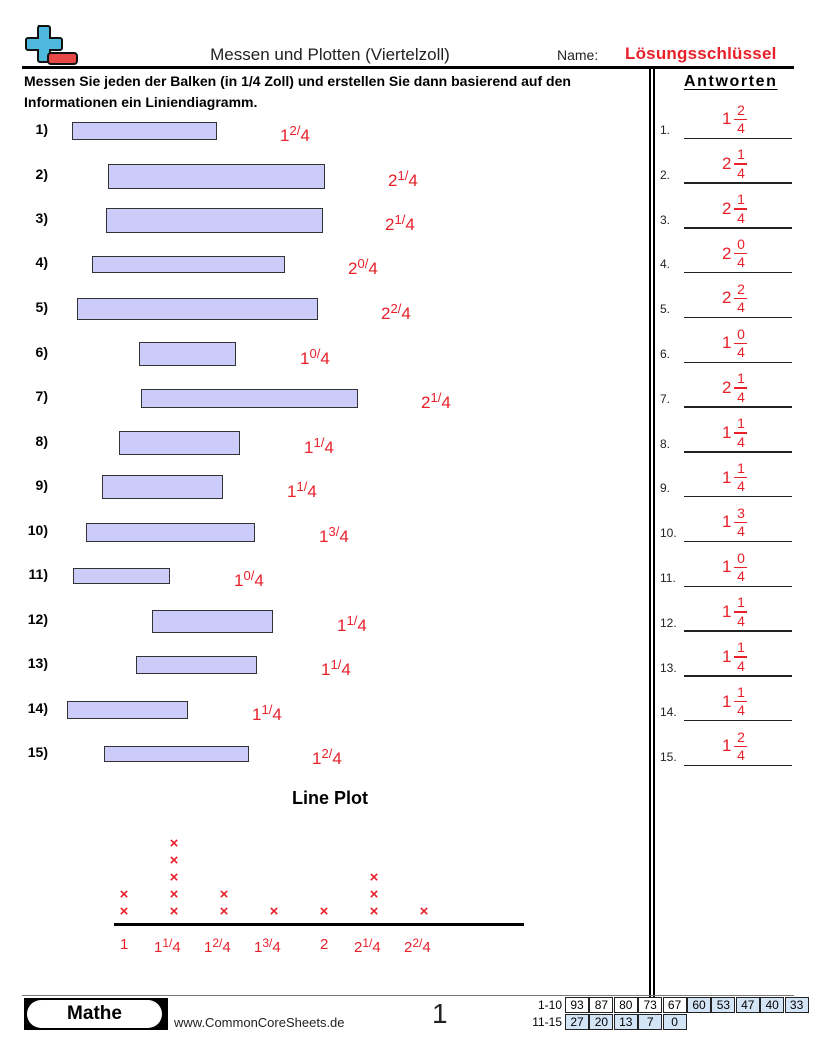 The height and width of the screenshot is (1056, 816). What do you see at coordinates (403, 179) in the screenshot?
I see `problem-answer: 21/4` at bounding box center [403, 179].